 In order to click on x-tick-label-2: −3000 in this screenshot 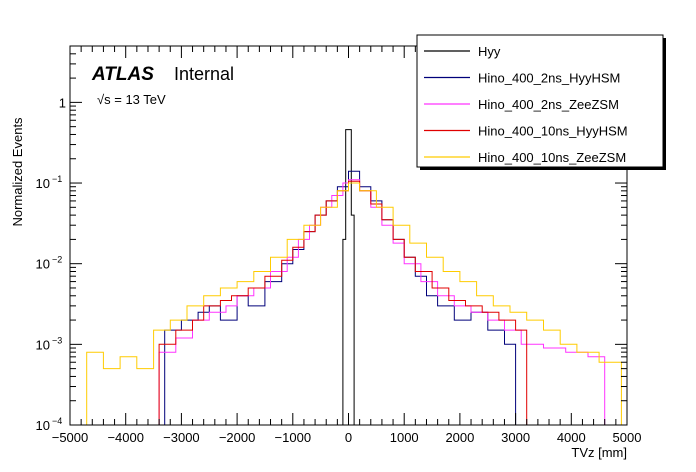, I will do `click(181, 437)`.